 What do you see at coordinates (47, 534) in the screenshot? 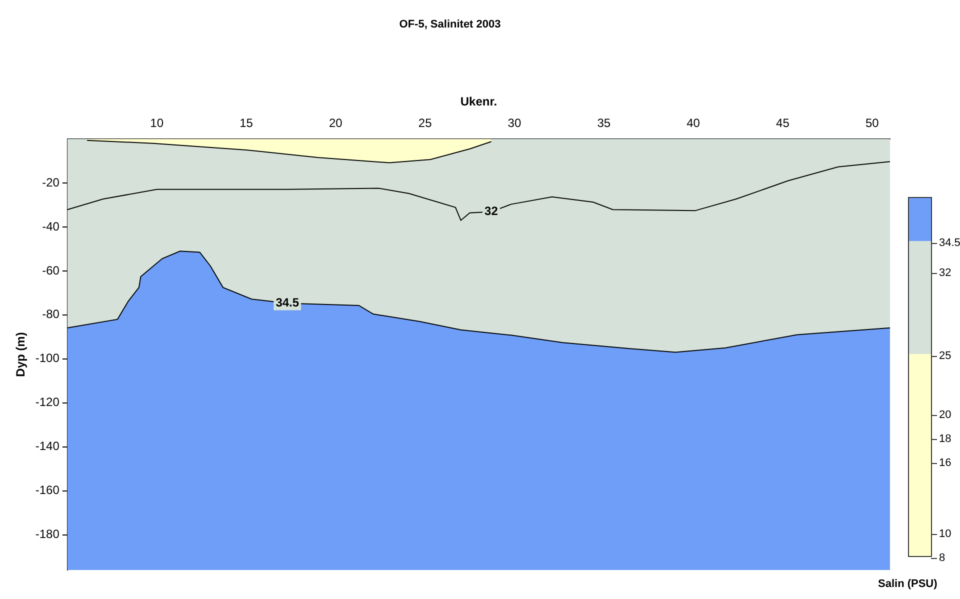
I see `y-tick-label: -180` at bounding box center [47, 534].